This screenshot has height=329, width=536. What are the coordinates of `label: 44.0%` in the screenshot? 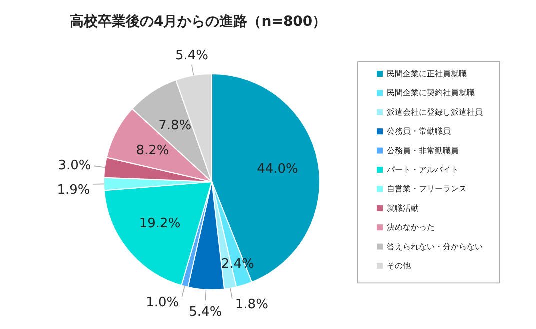 It's located at (277, 169).